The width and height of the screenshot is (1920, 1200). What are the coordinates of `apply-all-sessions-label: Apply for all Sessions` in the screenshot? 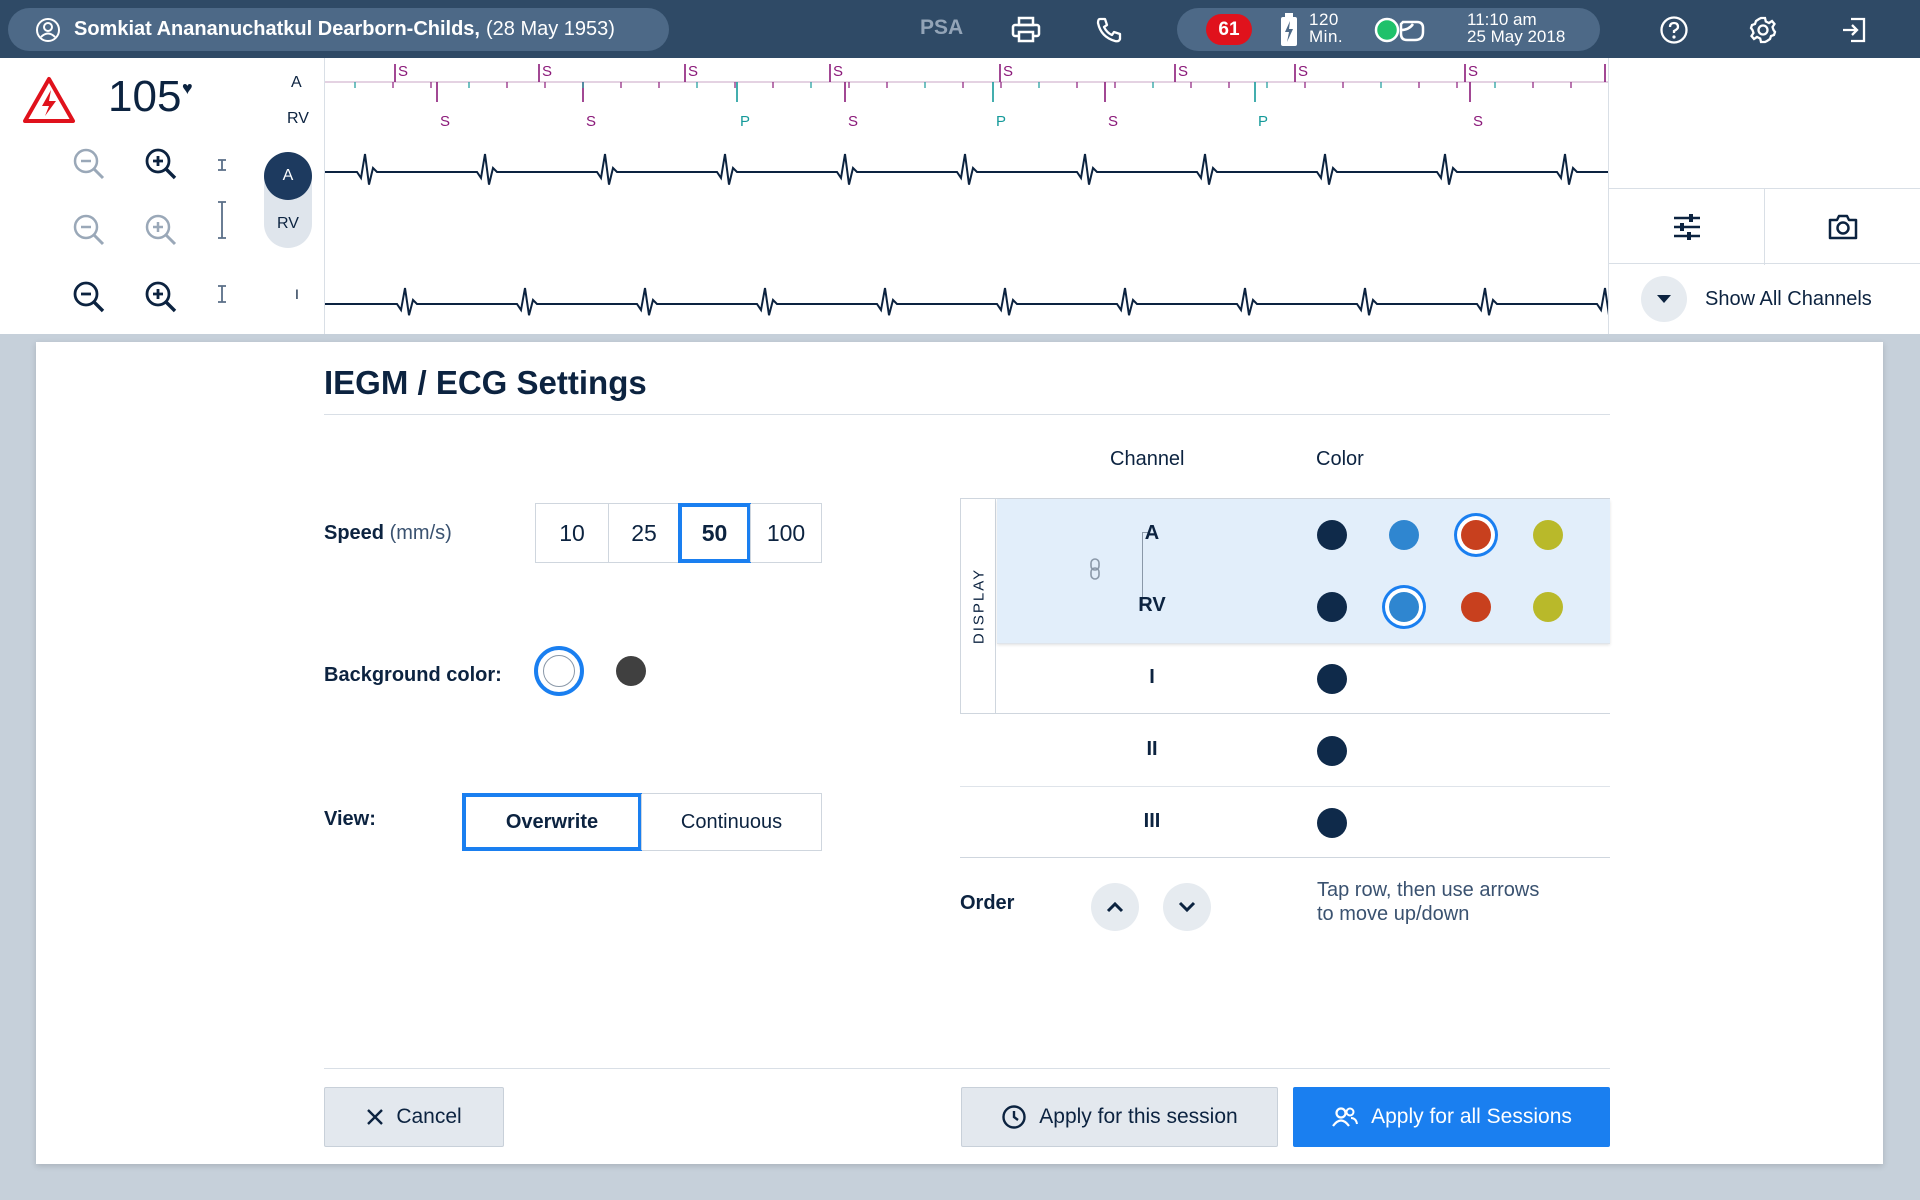 It's located at (1471, 1116).